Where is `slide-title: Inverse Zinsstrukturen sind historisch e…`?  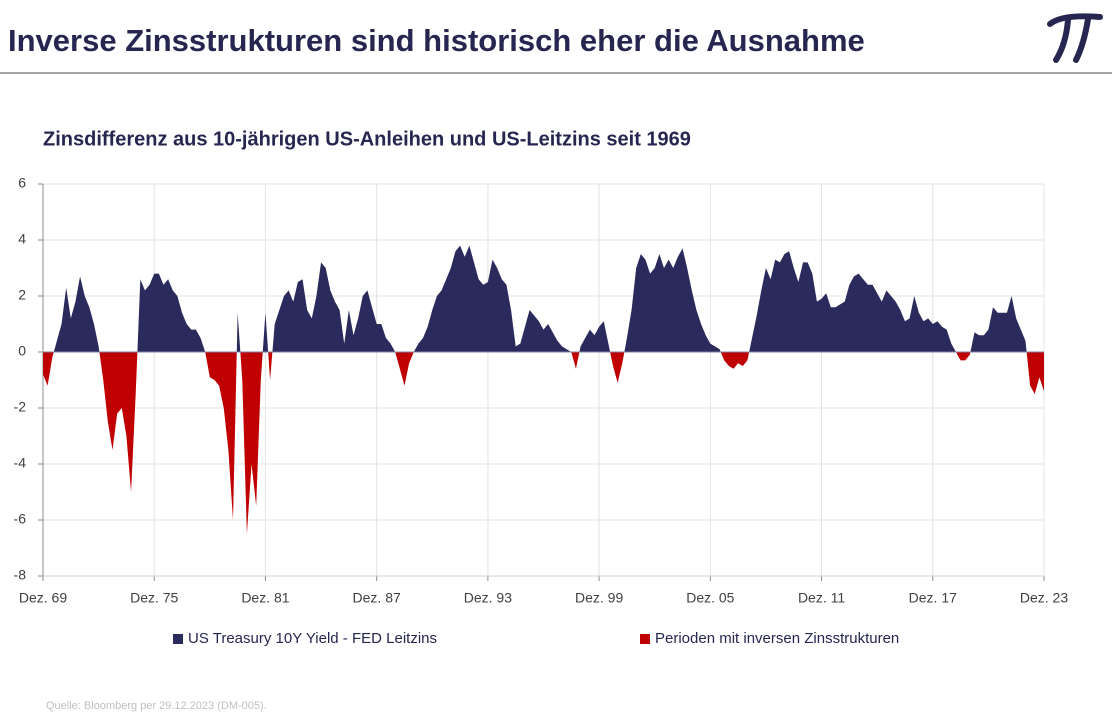 slide-title: Inverse Zinsstrukturen sind historisch e… is located at coordinates (436, 40).